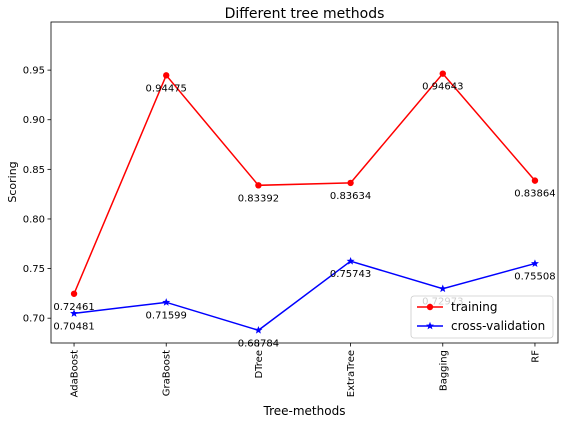  I want to click on y-tick-label: 0.90, so click(34, 120).